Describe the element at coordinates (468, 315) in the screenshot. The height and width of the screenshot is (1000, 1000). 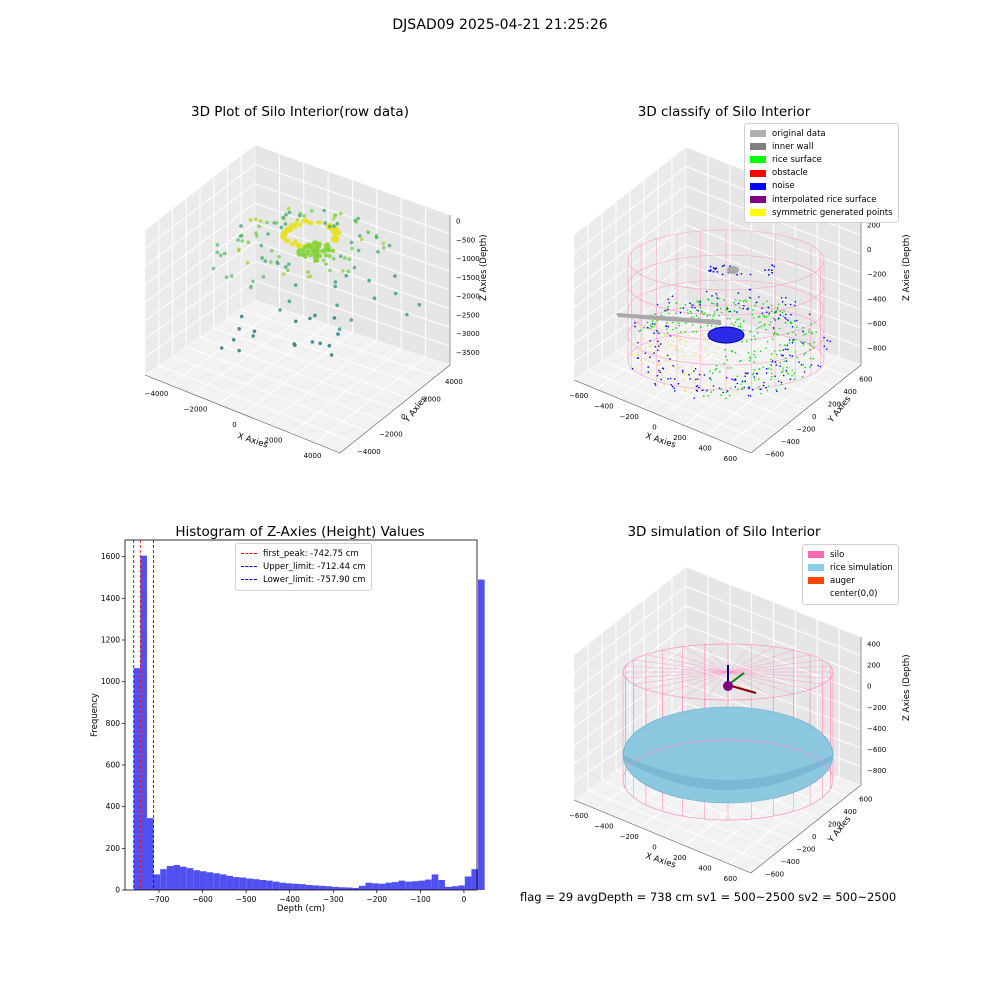
I see `raw-z-tick: −2500` at that location.